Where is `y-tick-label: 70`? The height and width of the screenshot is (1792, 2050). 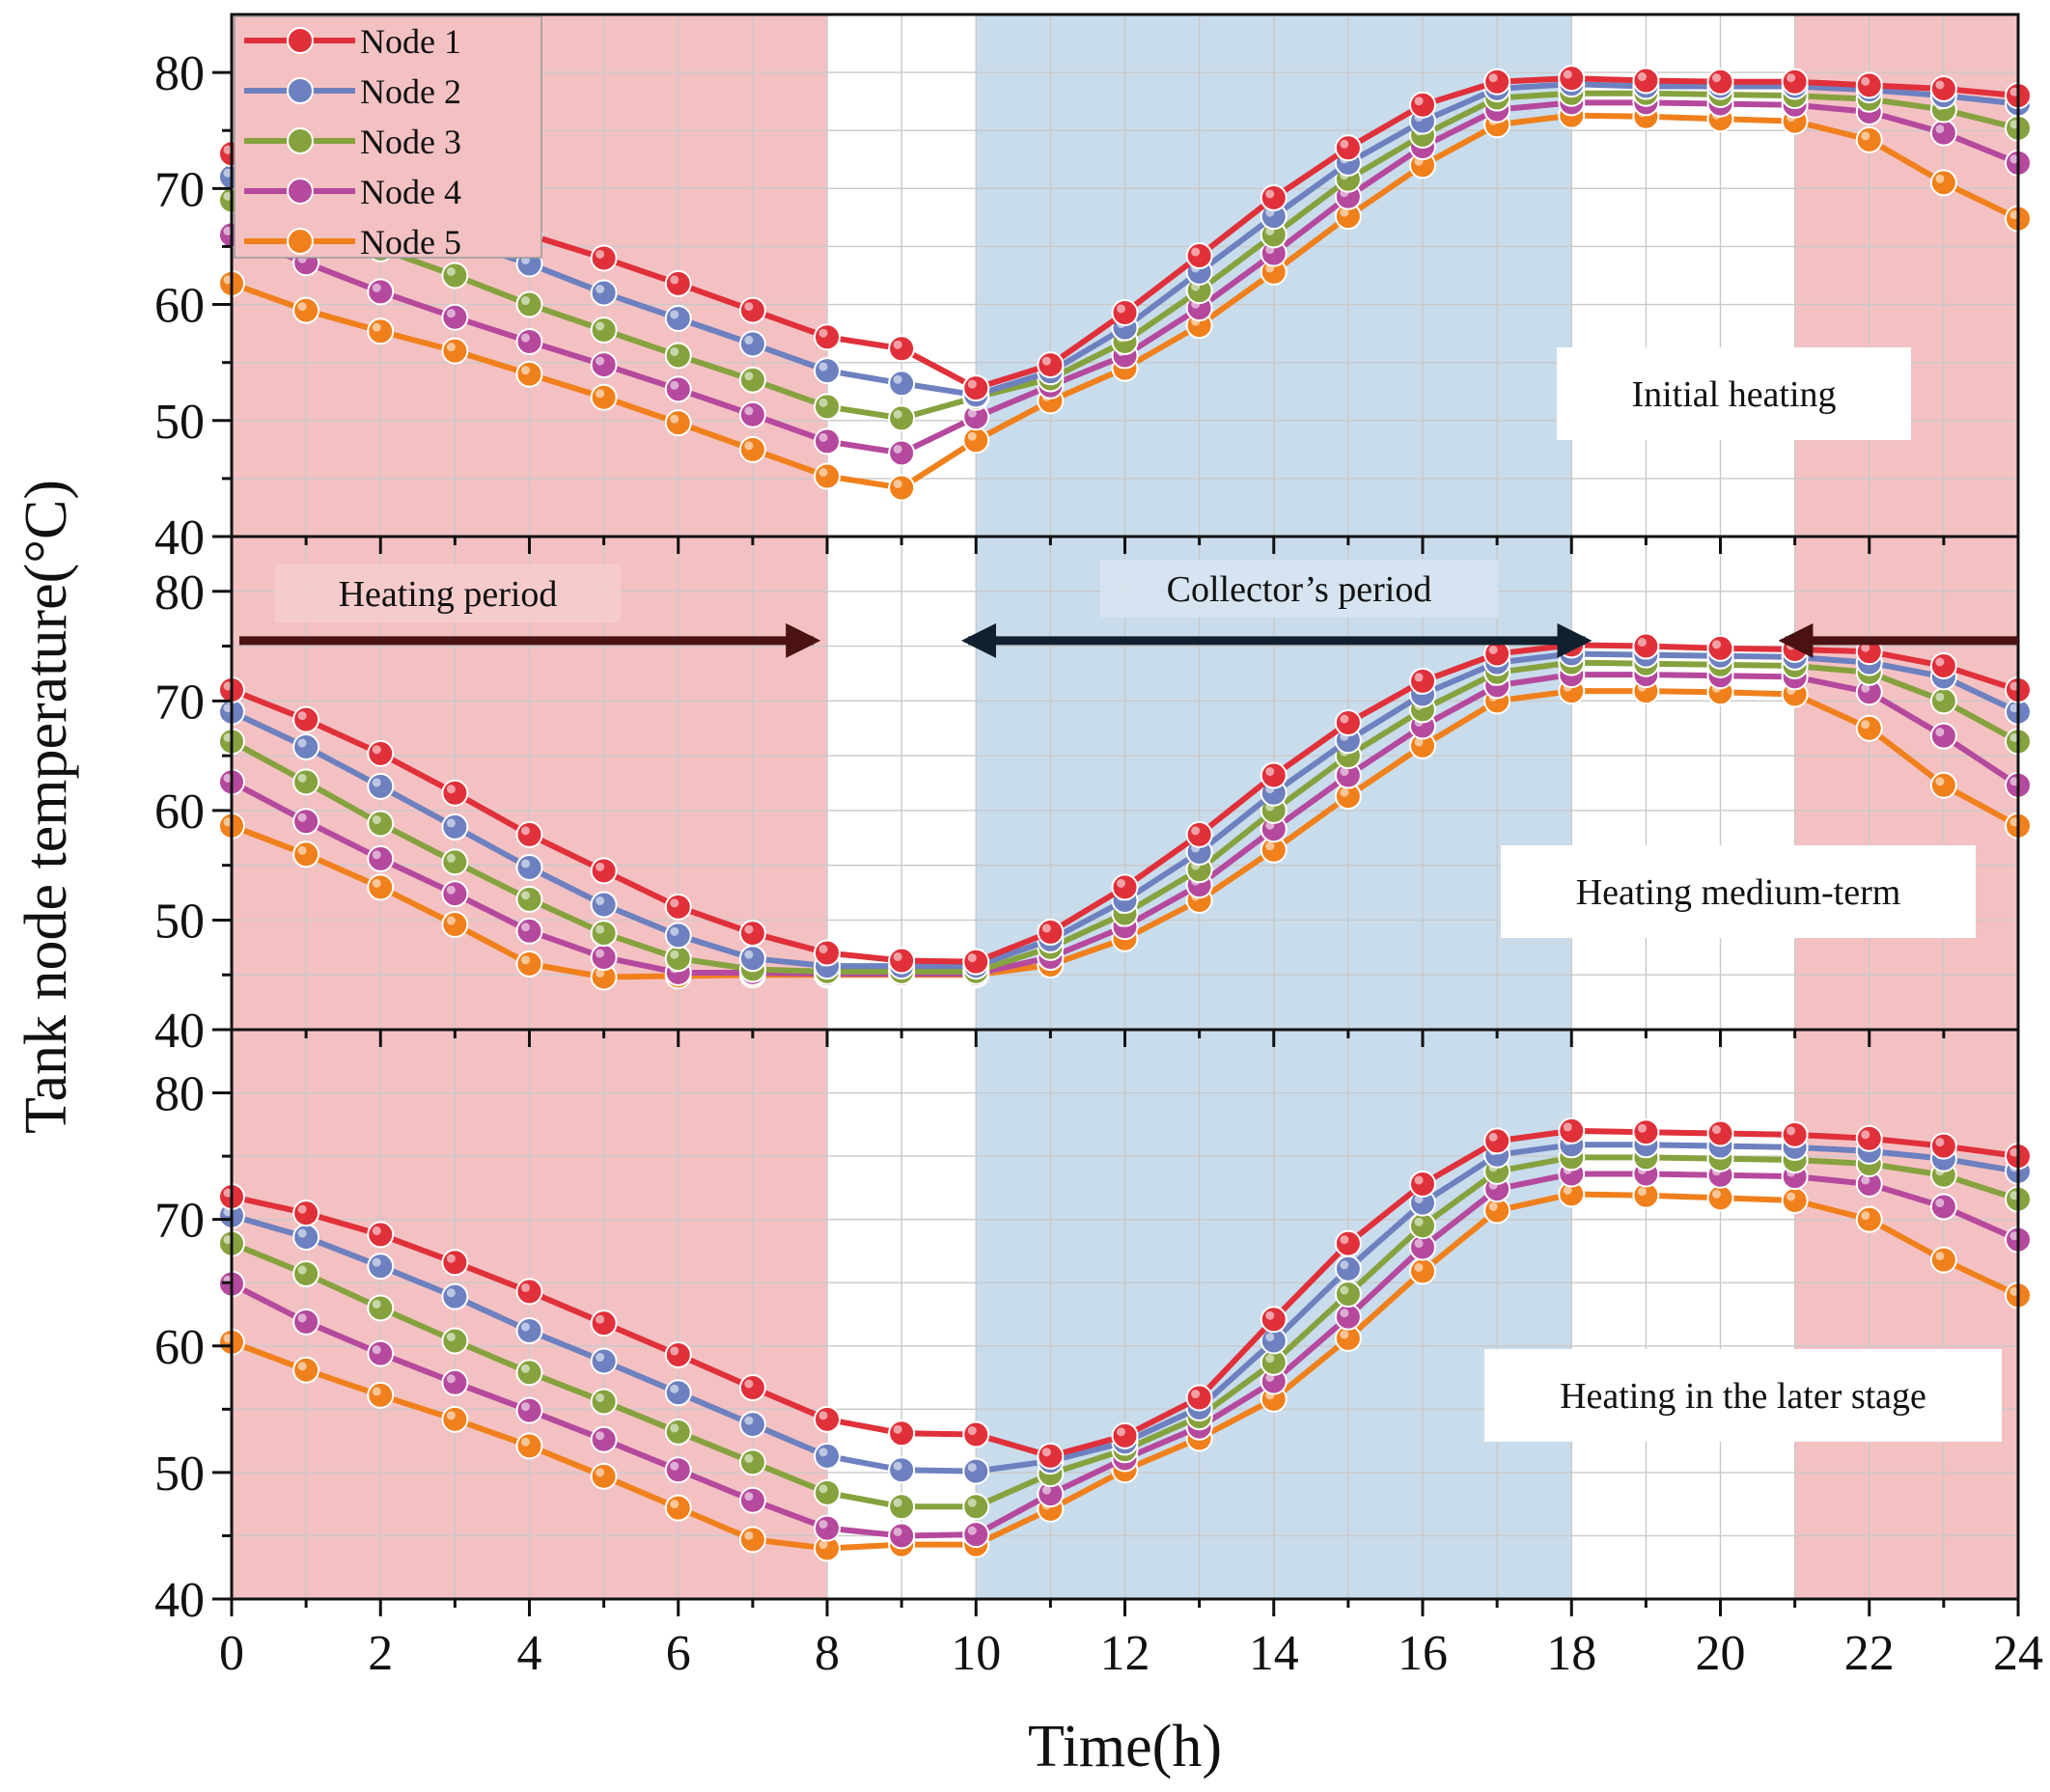
y-tick-label: 70 is located at coordinates (179, 189).